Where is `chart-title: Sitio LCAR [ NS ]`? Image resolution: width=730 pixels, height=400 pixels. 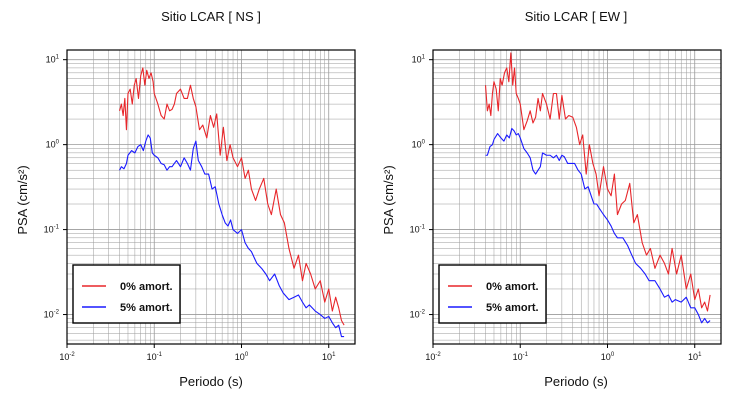 chart-title: Sitio LCAR [ NS ] is located at coordinates (211, 16).